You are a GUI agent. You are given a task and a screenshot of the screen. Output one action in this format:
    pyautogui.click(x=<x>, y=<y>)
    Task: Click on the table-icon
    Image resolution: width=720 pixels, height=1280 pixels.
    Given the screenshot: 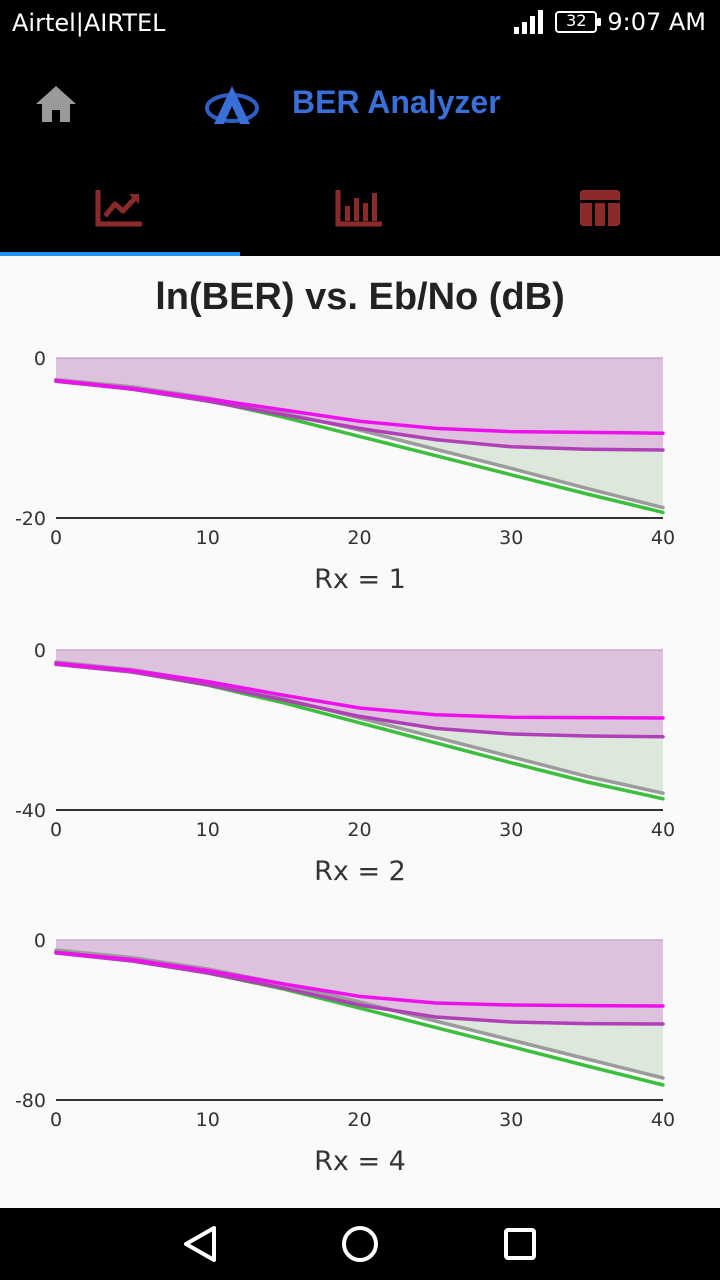 What is the action you would take?
    pyautogui.click(x=600, y=208)
    